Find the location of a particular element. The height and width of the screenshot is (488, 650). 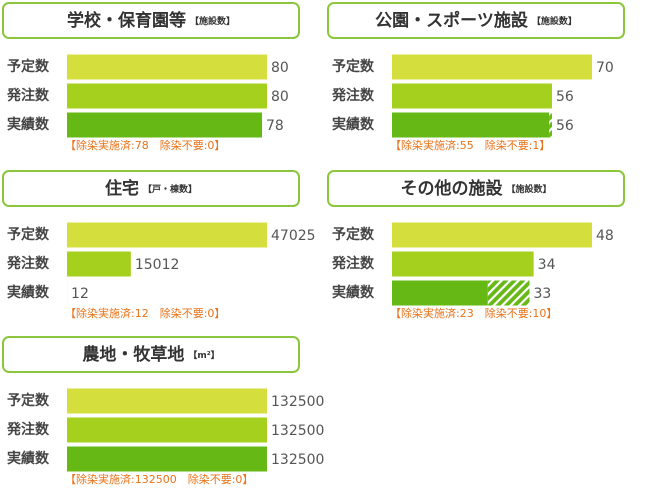

unit-text: 【m²】 is located at coordinates (203, 355).